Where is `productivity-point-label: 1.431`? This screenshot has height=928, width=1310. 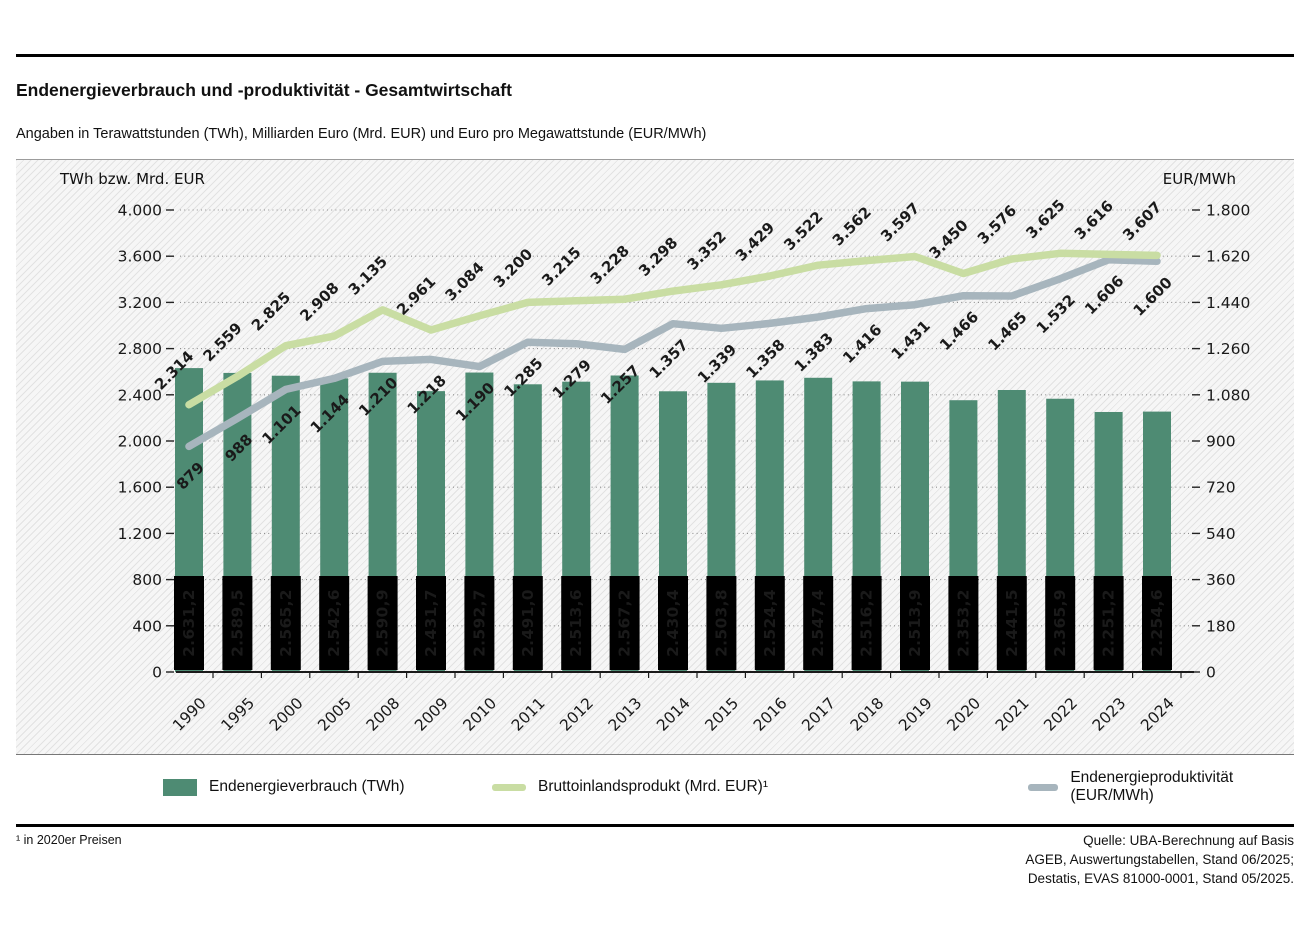
productivity-point-label: 1.431 is located at coordinates (911, 340).